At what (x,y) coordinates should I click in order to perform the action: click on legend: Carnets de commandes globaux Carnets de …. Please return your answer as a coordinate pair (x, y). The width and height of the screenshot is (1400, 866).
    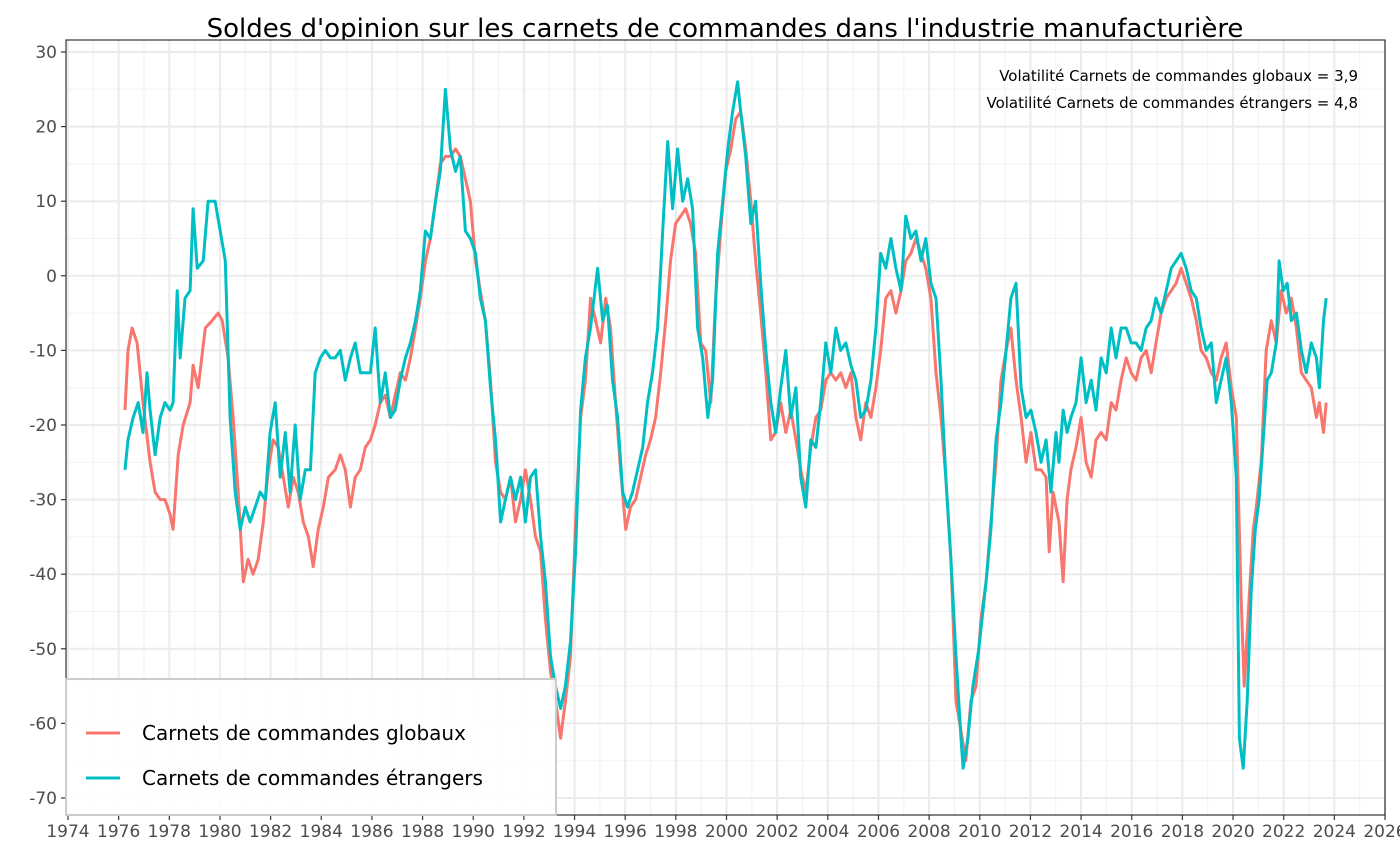
    Looking at the image, I should click on (311, 747).